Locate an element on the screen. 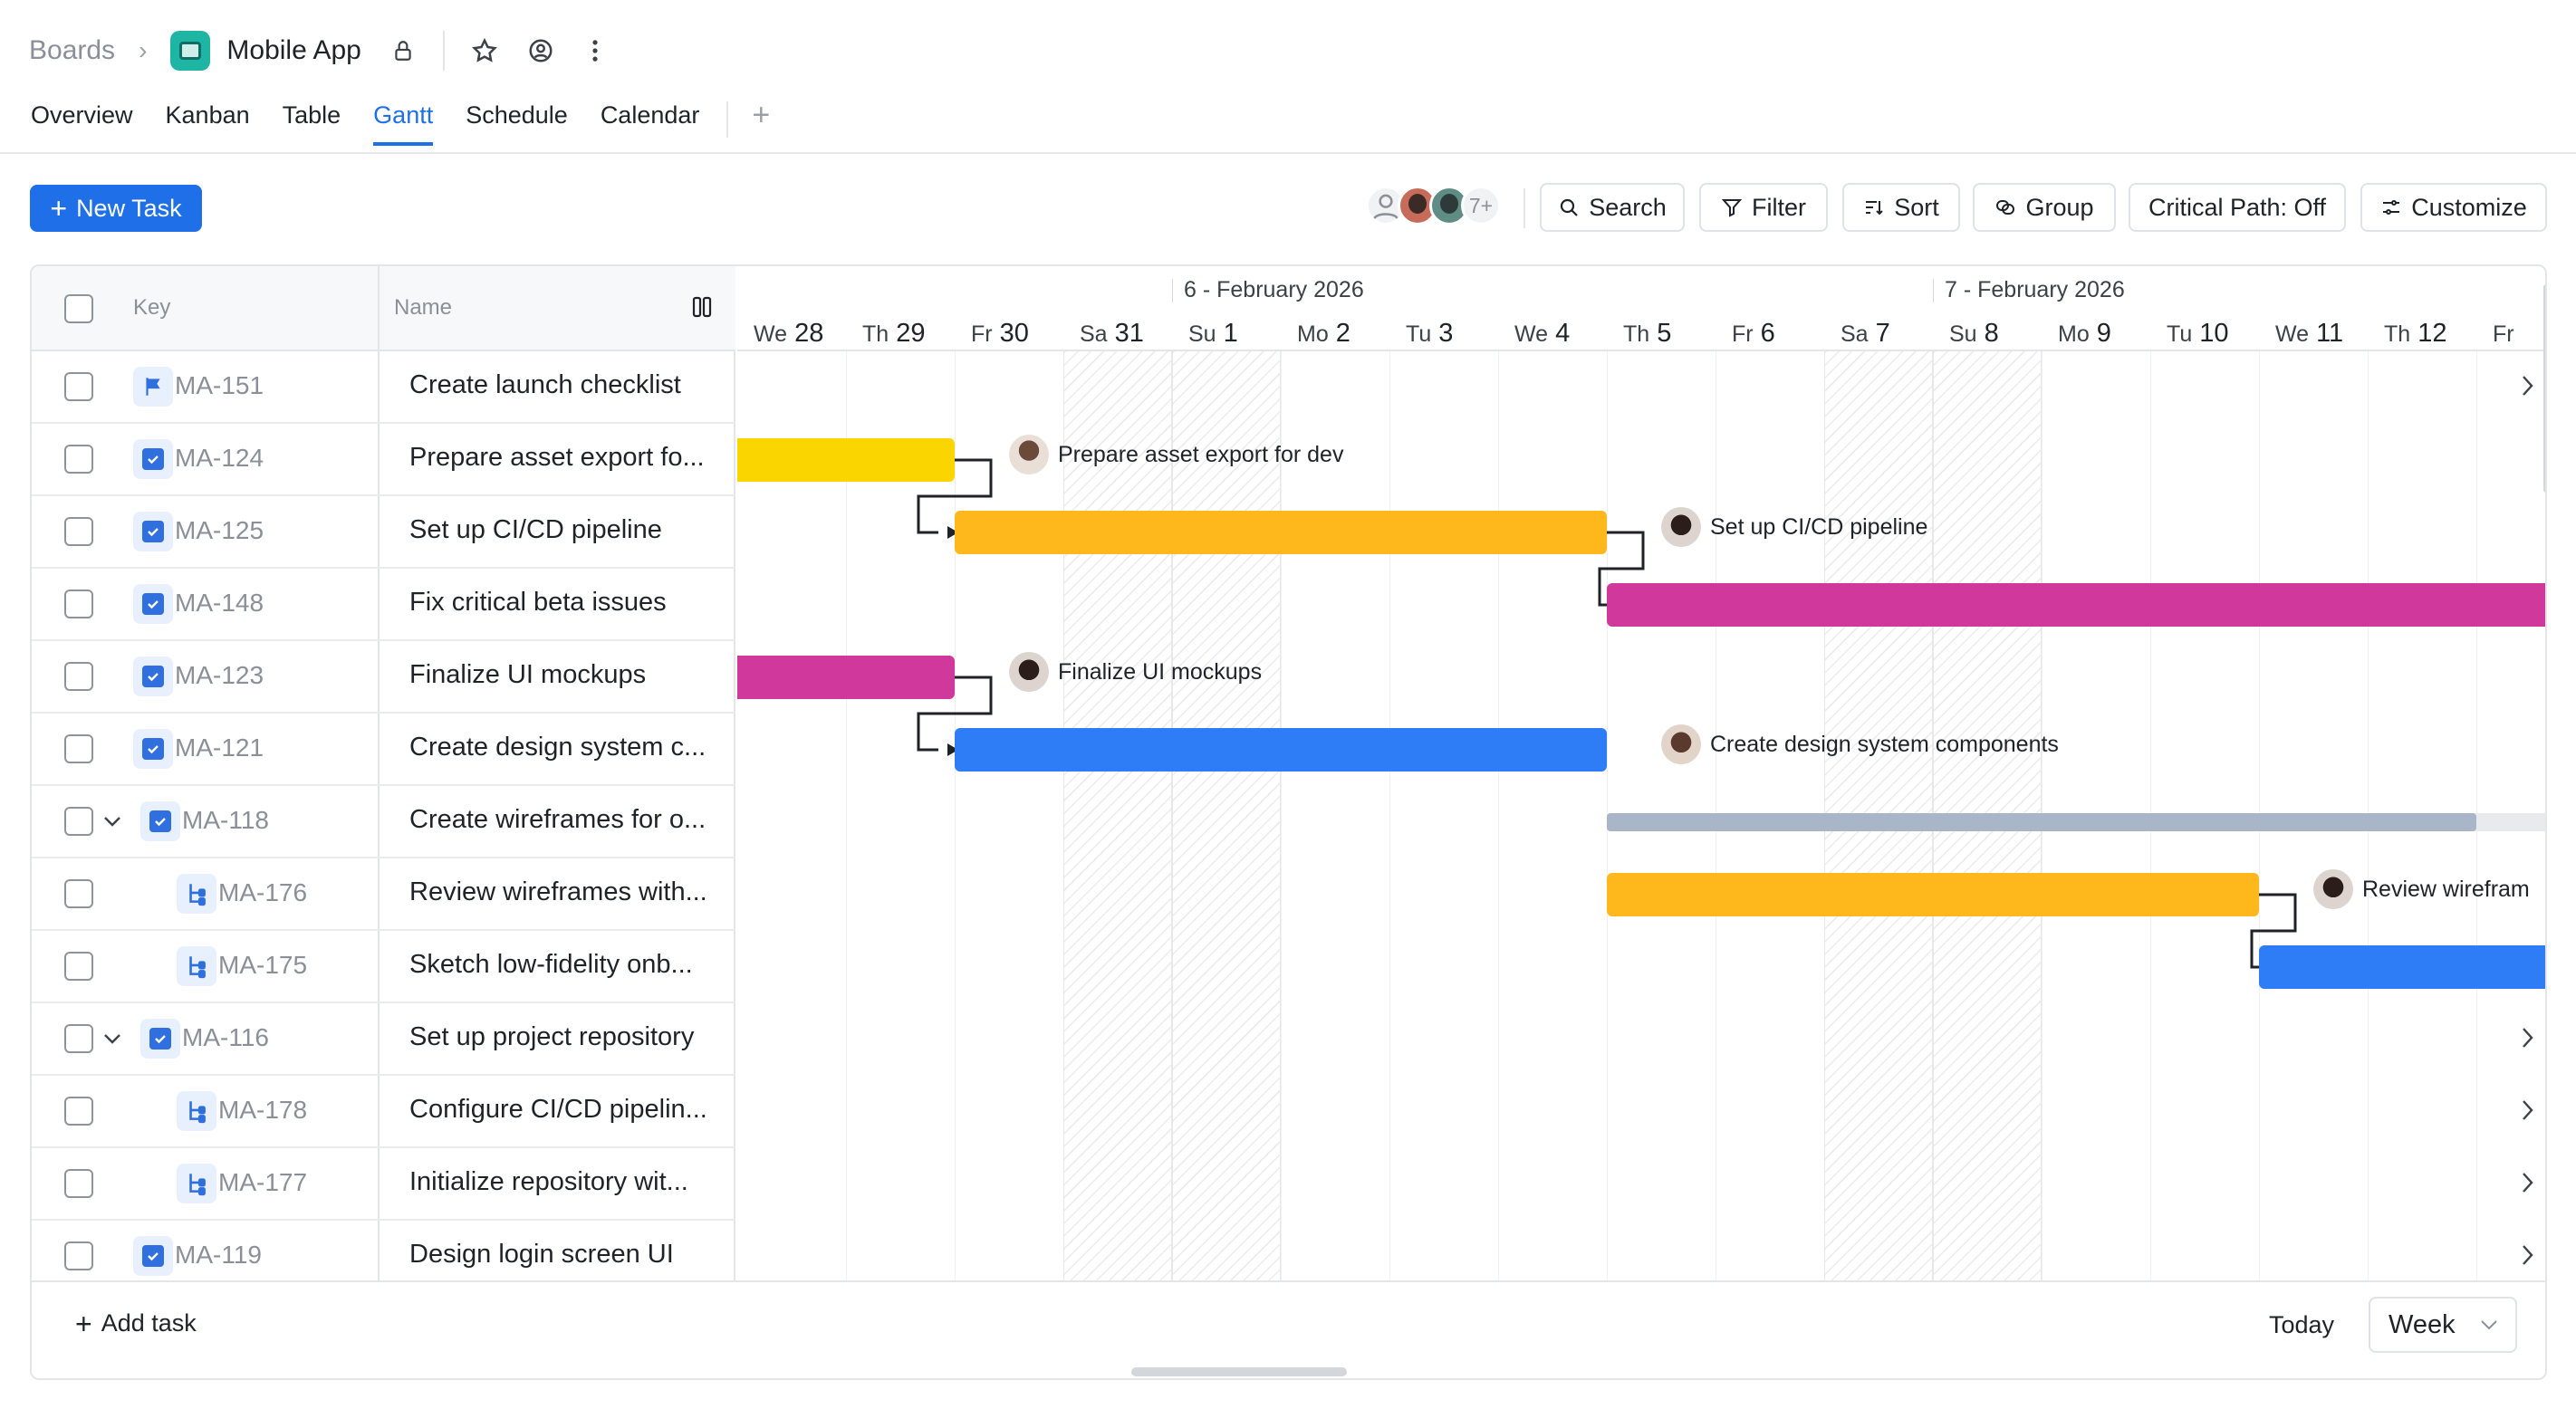 This screenshot has height=1409, width=2576. tab-table: Table is located at coordinates (311, 115).